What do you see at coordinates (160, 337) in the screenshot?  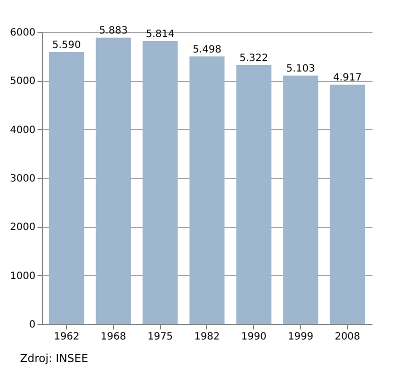 I see `x-tick-label: 1975` at bounding box center [160, 337].